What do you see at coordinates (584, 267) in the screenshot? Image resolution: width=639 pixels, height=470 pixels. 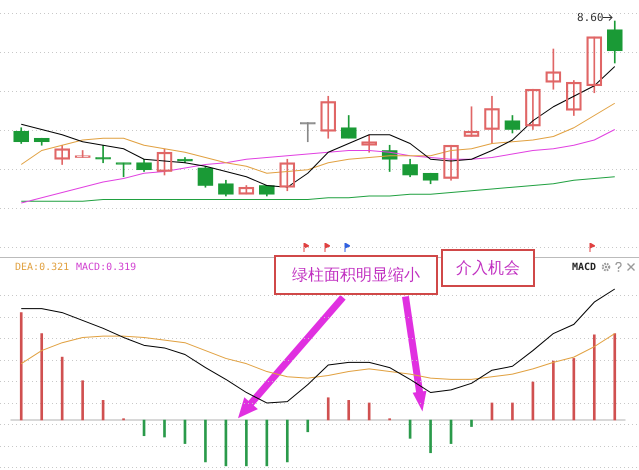 I see `chart-title: MACD` at bounding box center [584, 267].